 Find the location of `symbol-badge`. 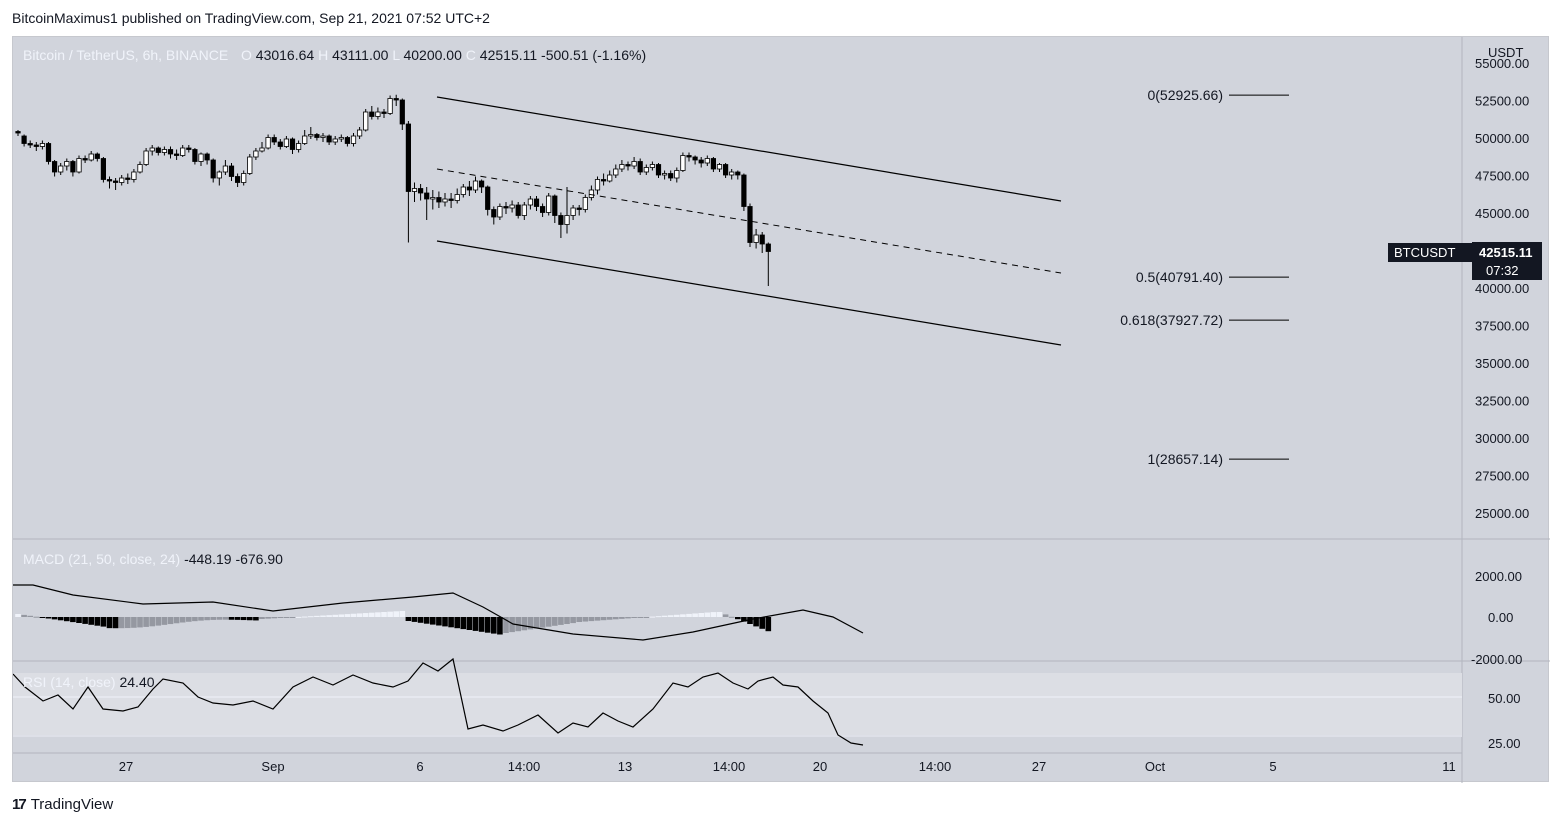

symbol-badge is located at coordinates (1430, 252).